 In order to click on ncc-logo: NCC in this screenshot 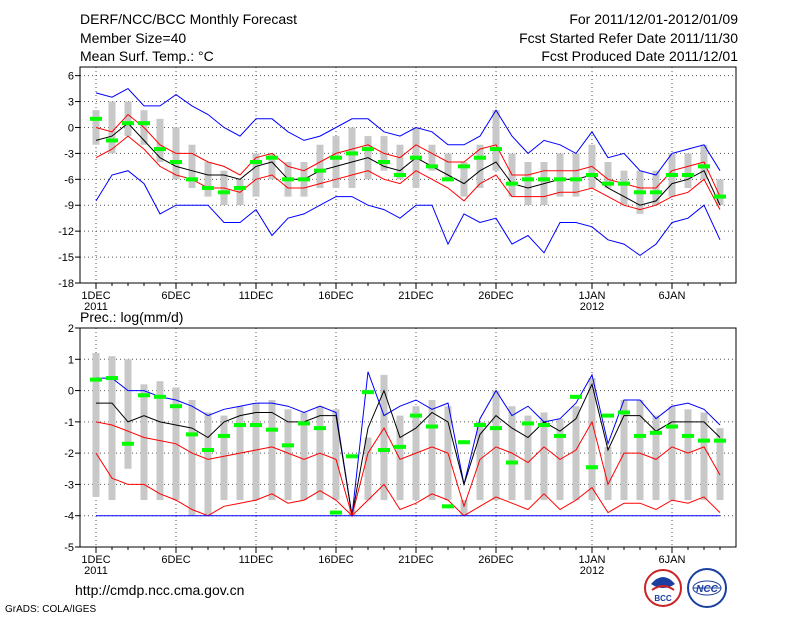, I will do `click(707, 588)`.